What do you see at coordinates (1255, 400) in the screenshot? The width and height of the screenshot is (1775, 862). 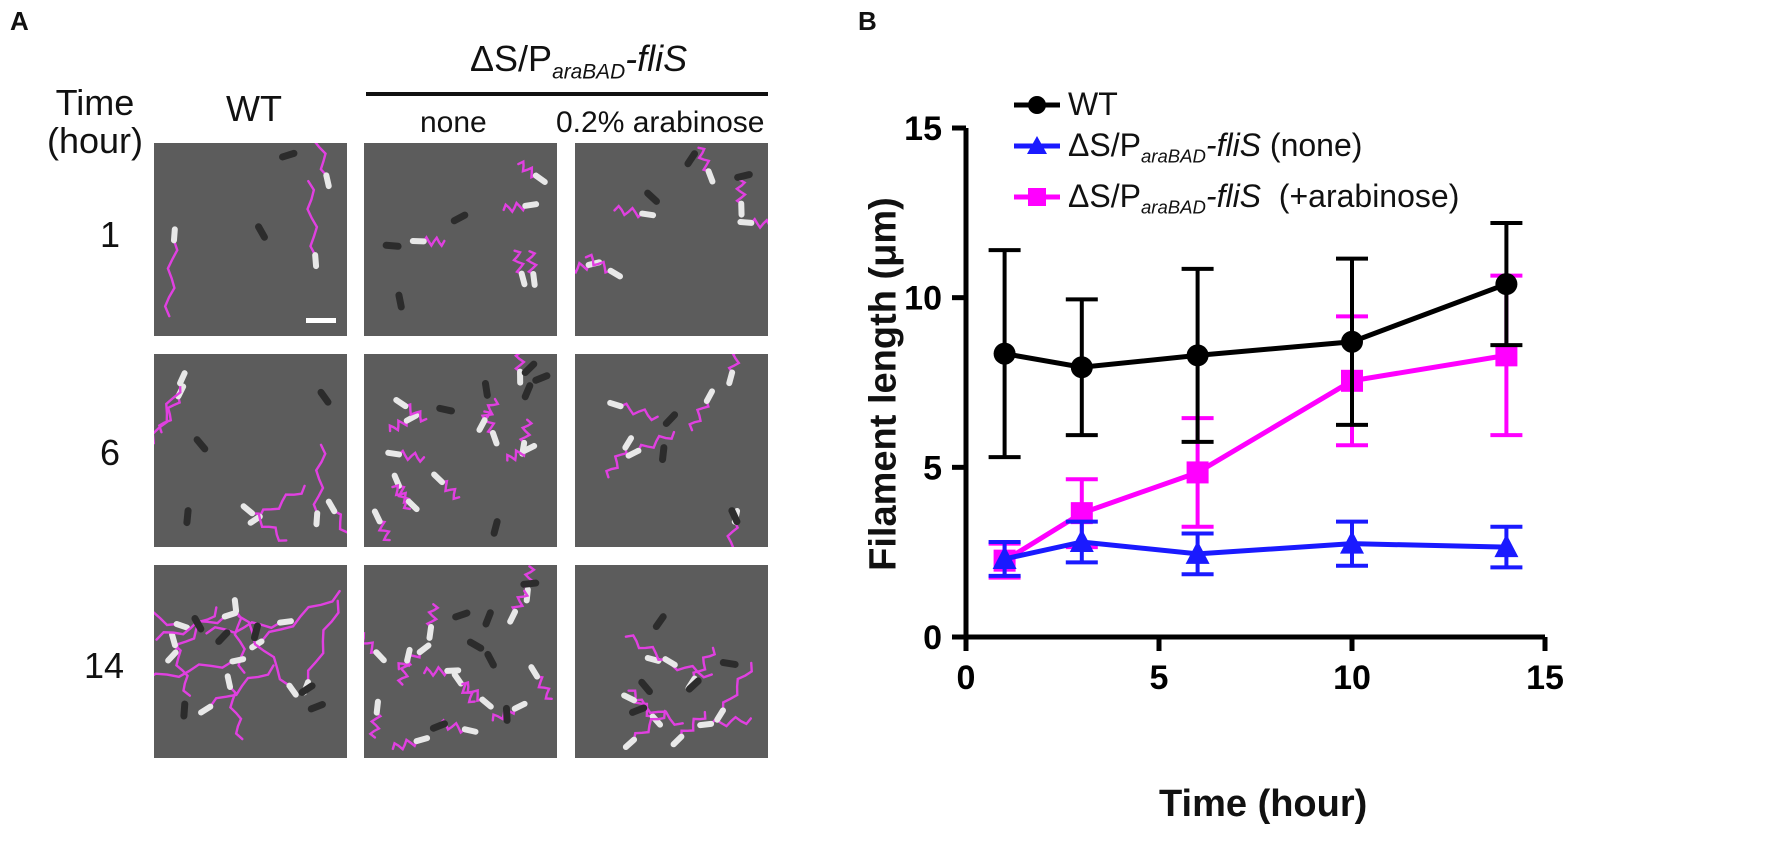 I see `chart-marks` at bounding box center [1255, 400].